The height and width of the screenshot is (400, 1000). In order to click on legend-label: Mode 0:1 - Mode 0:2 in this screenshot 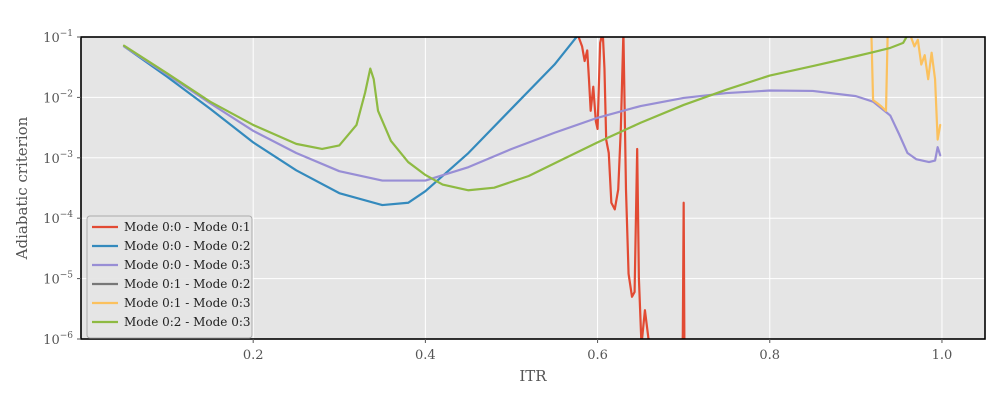, I will do `click(187, 284)`.